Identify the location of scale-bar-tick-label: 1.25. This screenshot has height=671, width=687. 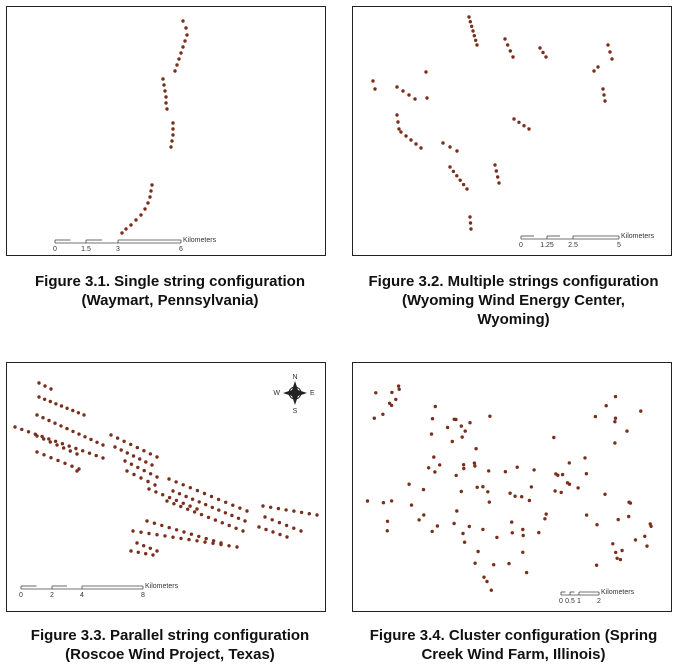
(547, 245).